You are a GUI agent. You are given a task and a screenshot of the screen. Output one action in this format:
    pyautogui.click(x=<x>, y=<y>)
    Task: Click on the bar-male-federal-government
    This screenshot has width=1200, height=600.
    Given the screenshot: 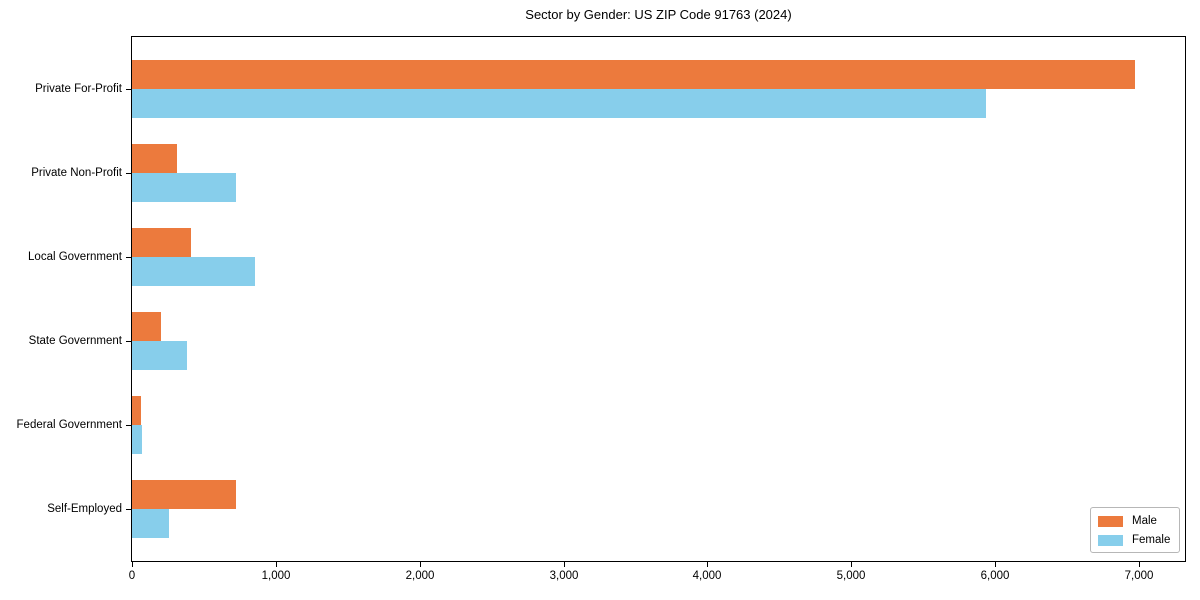 What is the action you would take?
    pyautogui.click(x=136, y=410)
    